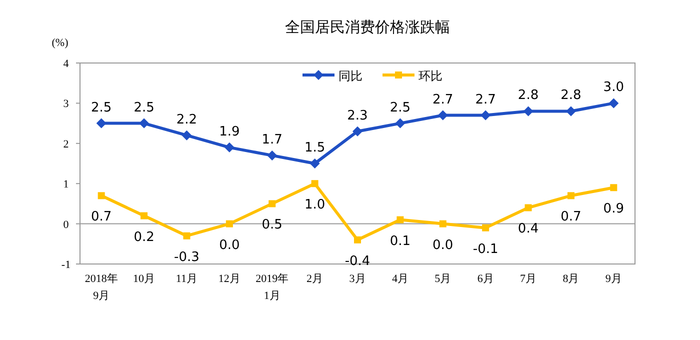  What do you see at coordinates (66, 224) in the screenshot?
I see `y-tick-label: 0` at bounding box center [66, 224].